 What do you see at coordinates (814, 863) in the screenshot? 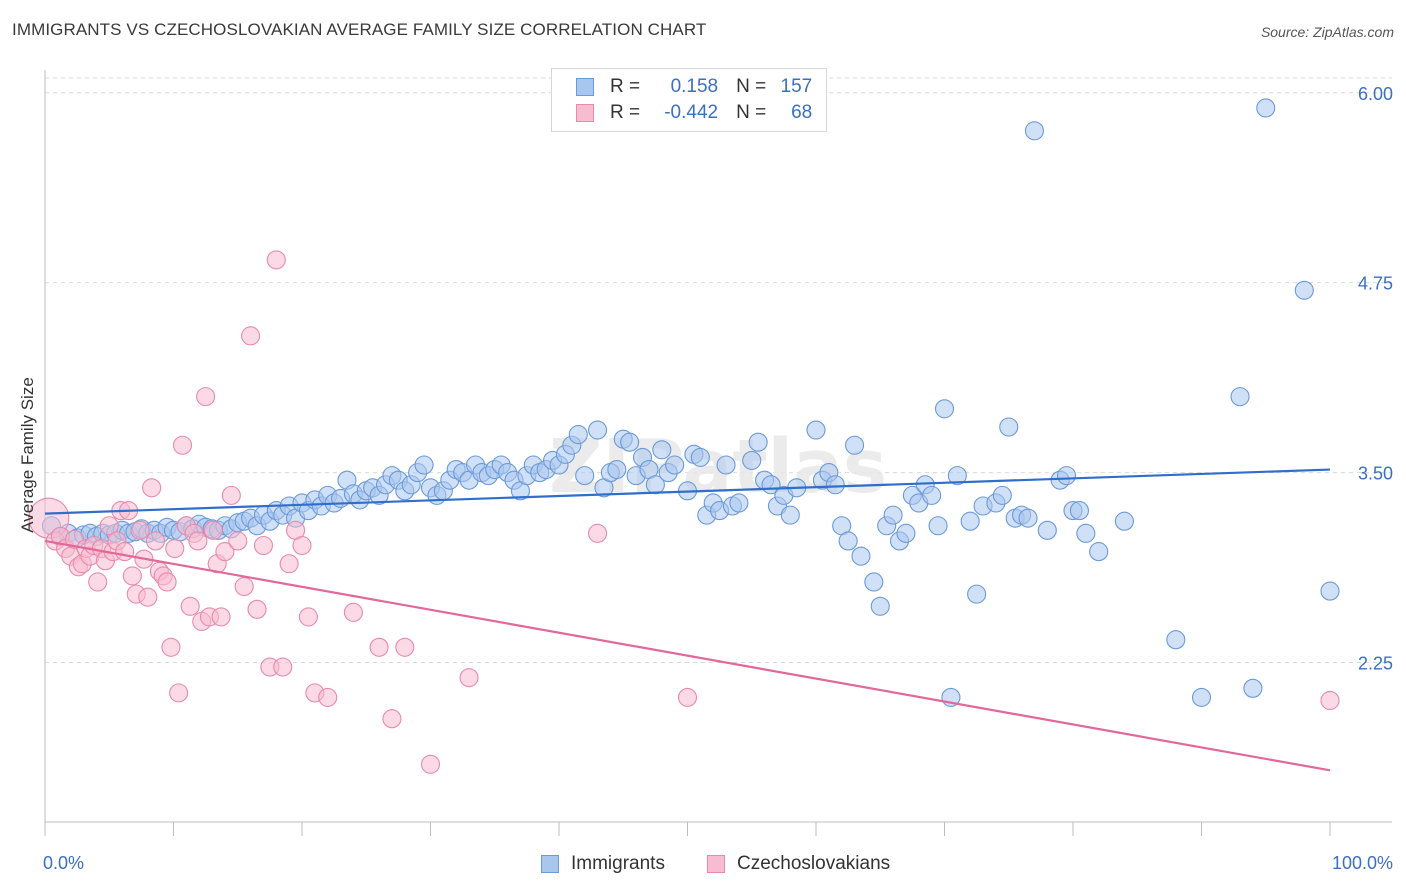
I see `series-label-czechoslovakians: Czechoslovakians` at bounding box center [814, 863].